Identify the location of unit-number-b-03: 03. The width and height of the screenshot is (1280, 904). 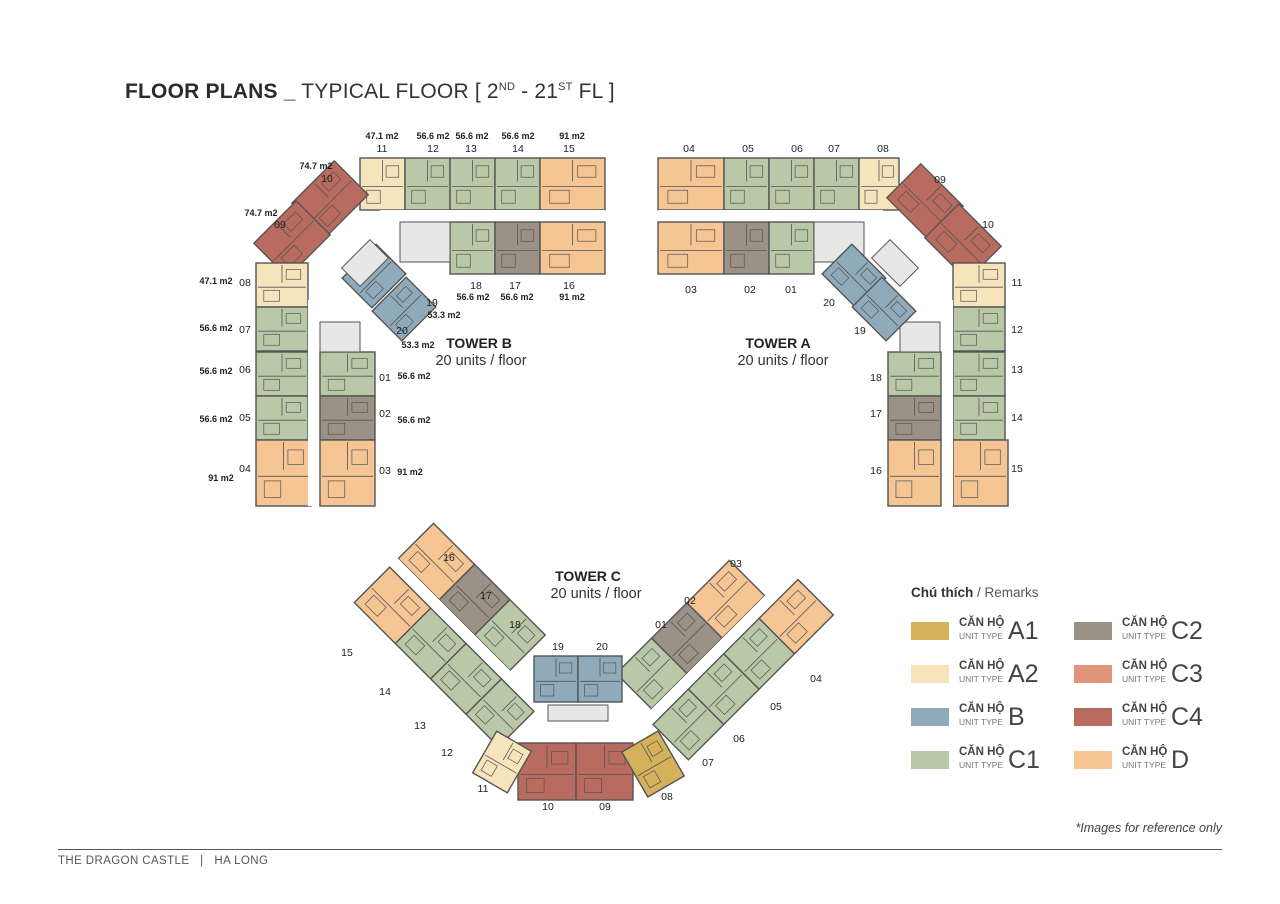
(385, 471).